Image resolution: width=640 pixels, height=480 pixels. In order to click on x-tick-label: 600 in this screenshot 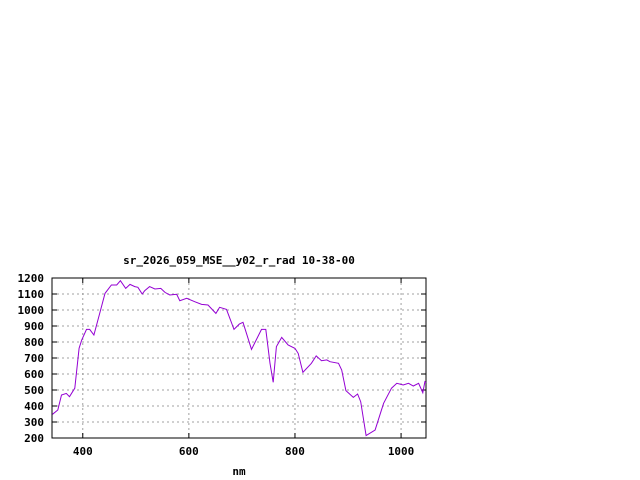, I will do `click(189, 451)`.